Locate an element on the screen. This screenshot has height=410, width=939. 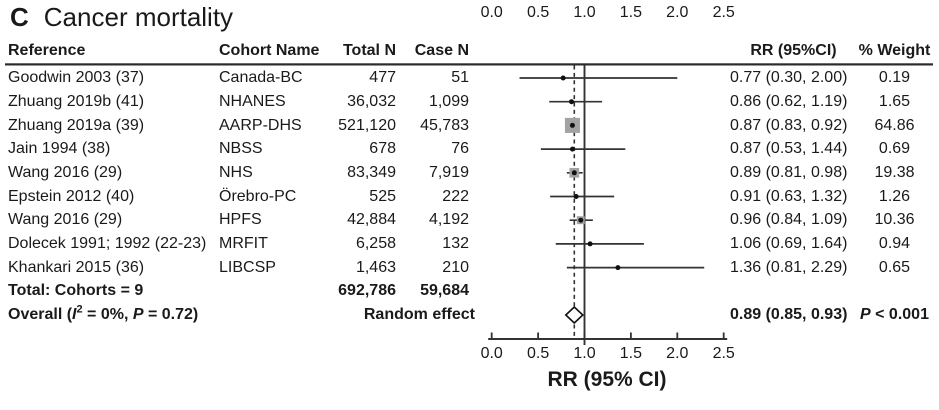
table-total-row: Total: Cohorts = 9 692,786 59,684 is located at coordinates (469, 291).